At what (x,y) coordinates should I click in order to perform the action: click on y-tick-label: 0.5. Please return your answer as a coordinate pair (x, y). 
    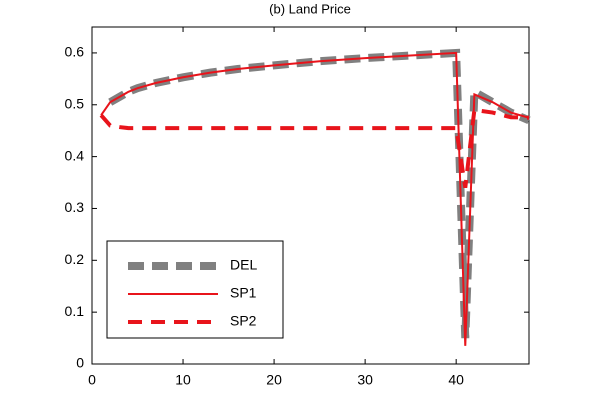
    Looking at the image, I should click on (75, 103).